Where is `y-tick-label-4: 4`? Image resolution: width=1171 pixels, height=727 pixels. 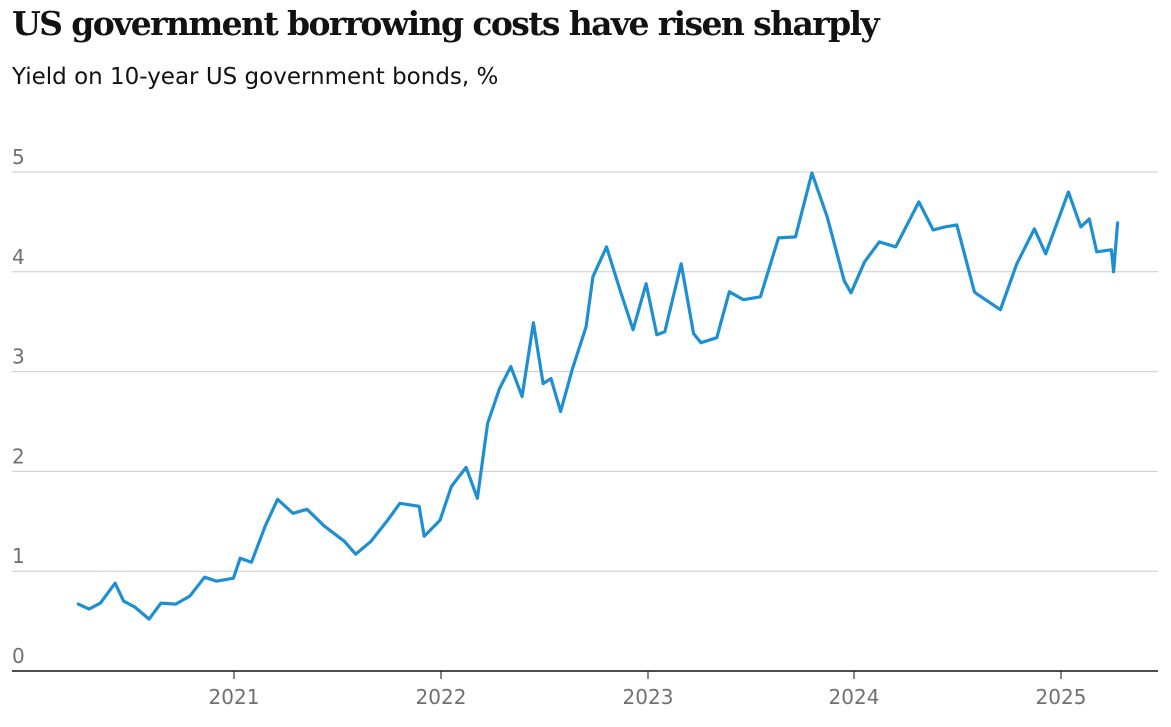
y-tick-label-4: 4 is located at coordinates (18, 257).